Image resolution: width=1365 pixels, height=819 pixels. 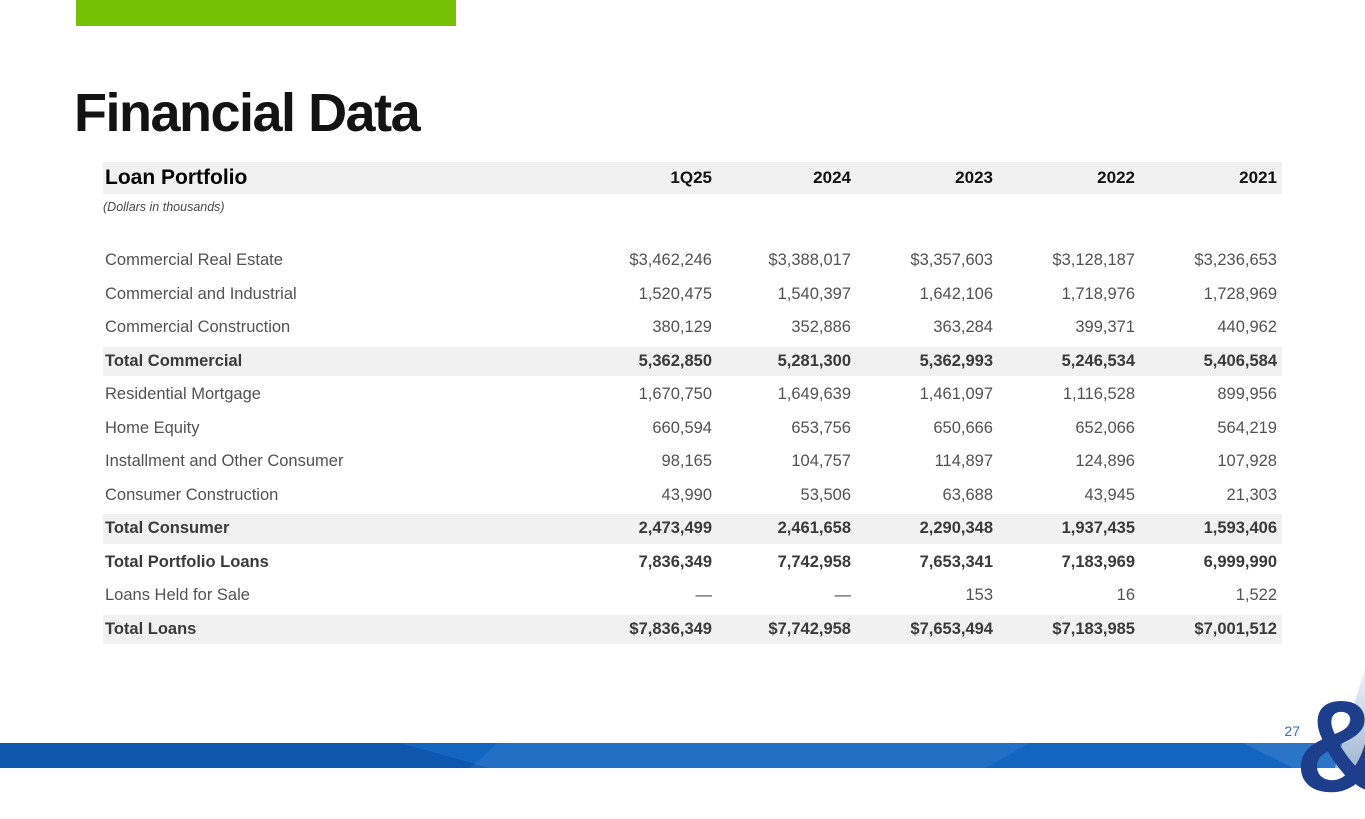 What do you see at coordinates (1240, 528) in the screenshot?
I see `value-2021: 1,593,406` at bounding box center [1240, 528].